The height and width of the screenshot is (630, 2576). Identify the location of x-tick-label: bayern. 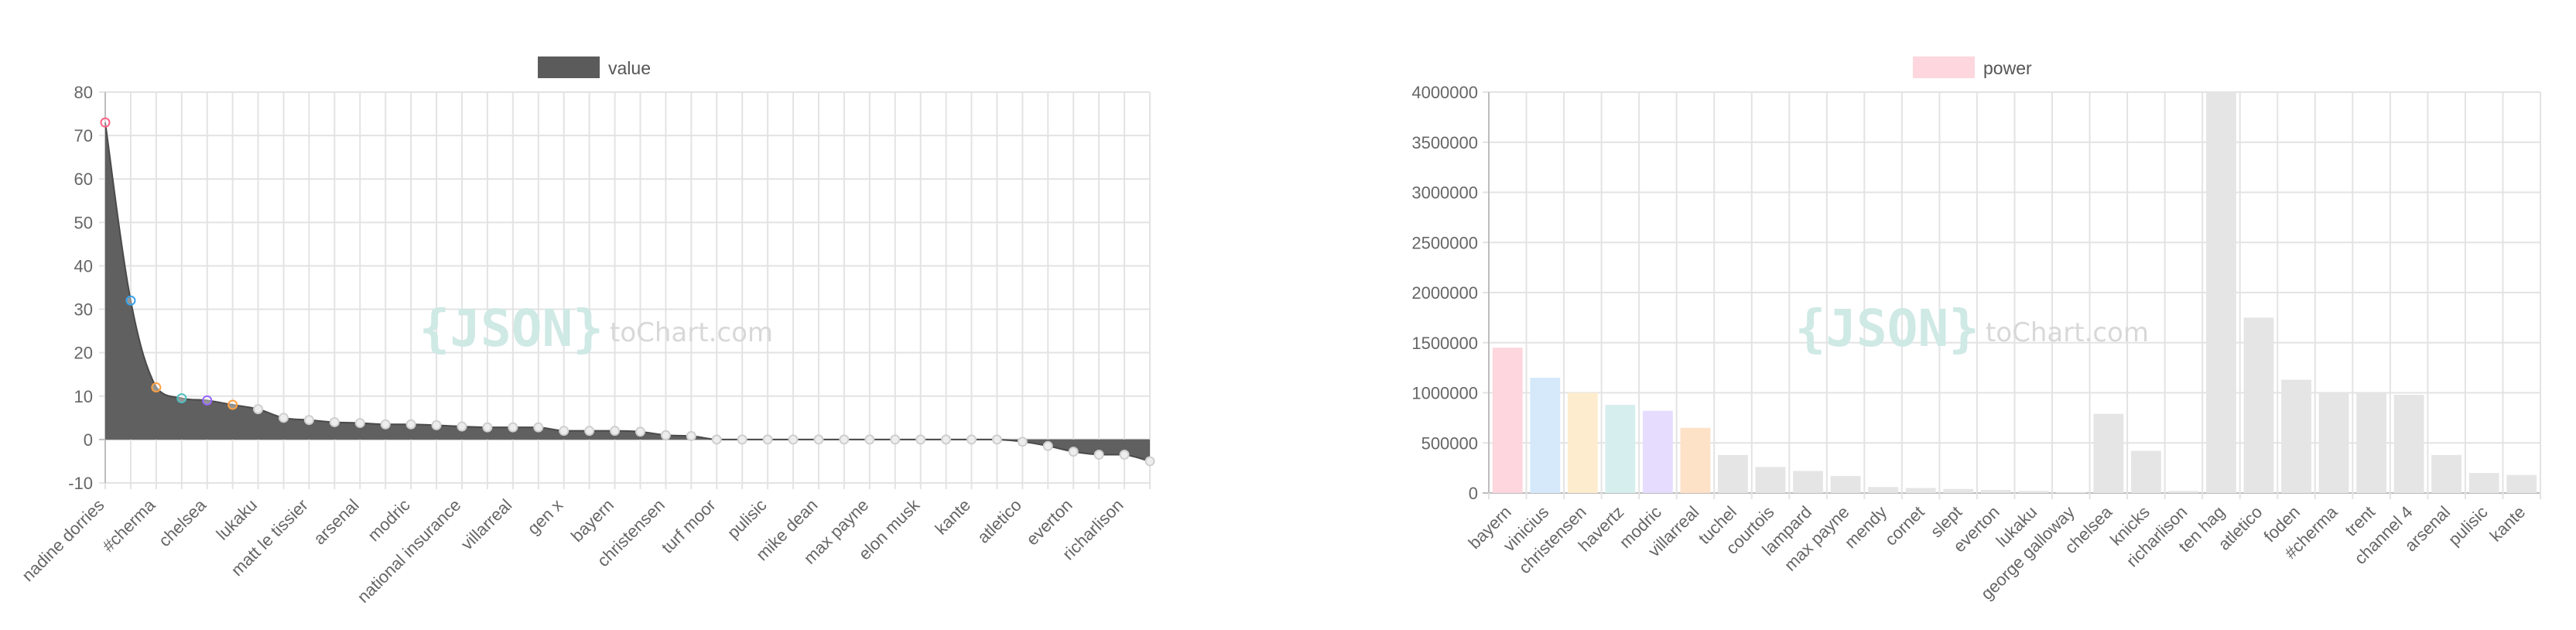
(592, 521).